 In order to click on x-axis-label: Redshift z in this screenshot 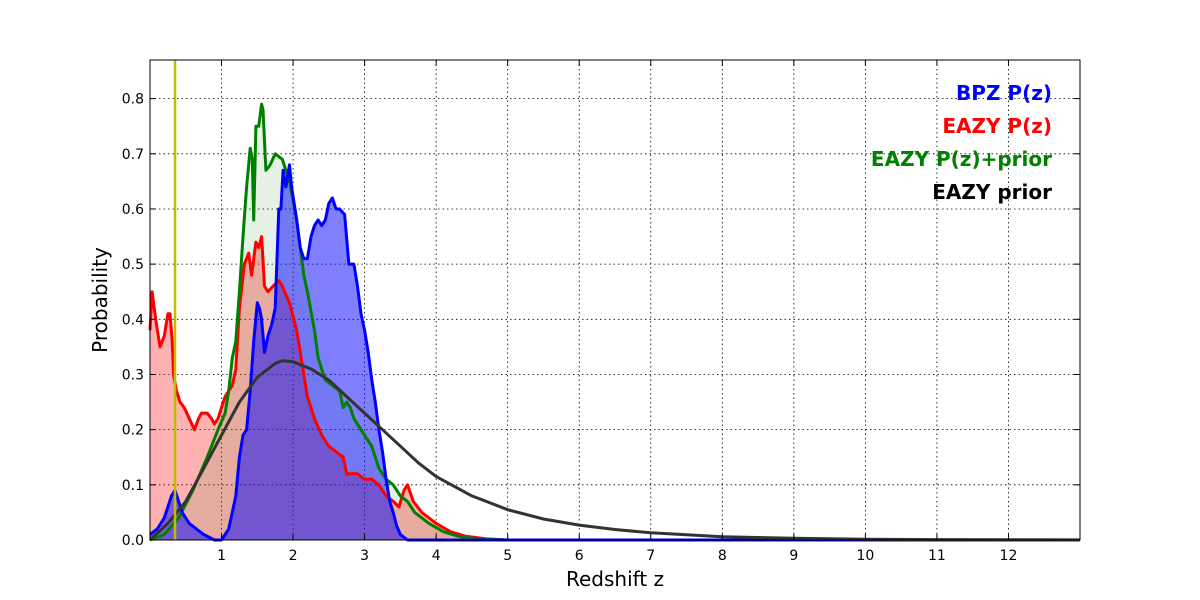, I will do `click(615, 579)`.